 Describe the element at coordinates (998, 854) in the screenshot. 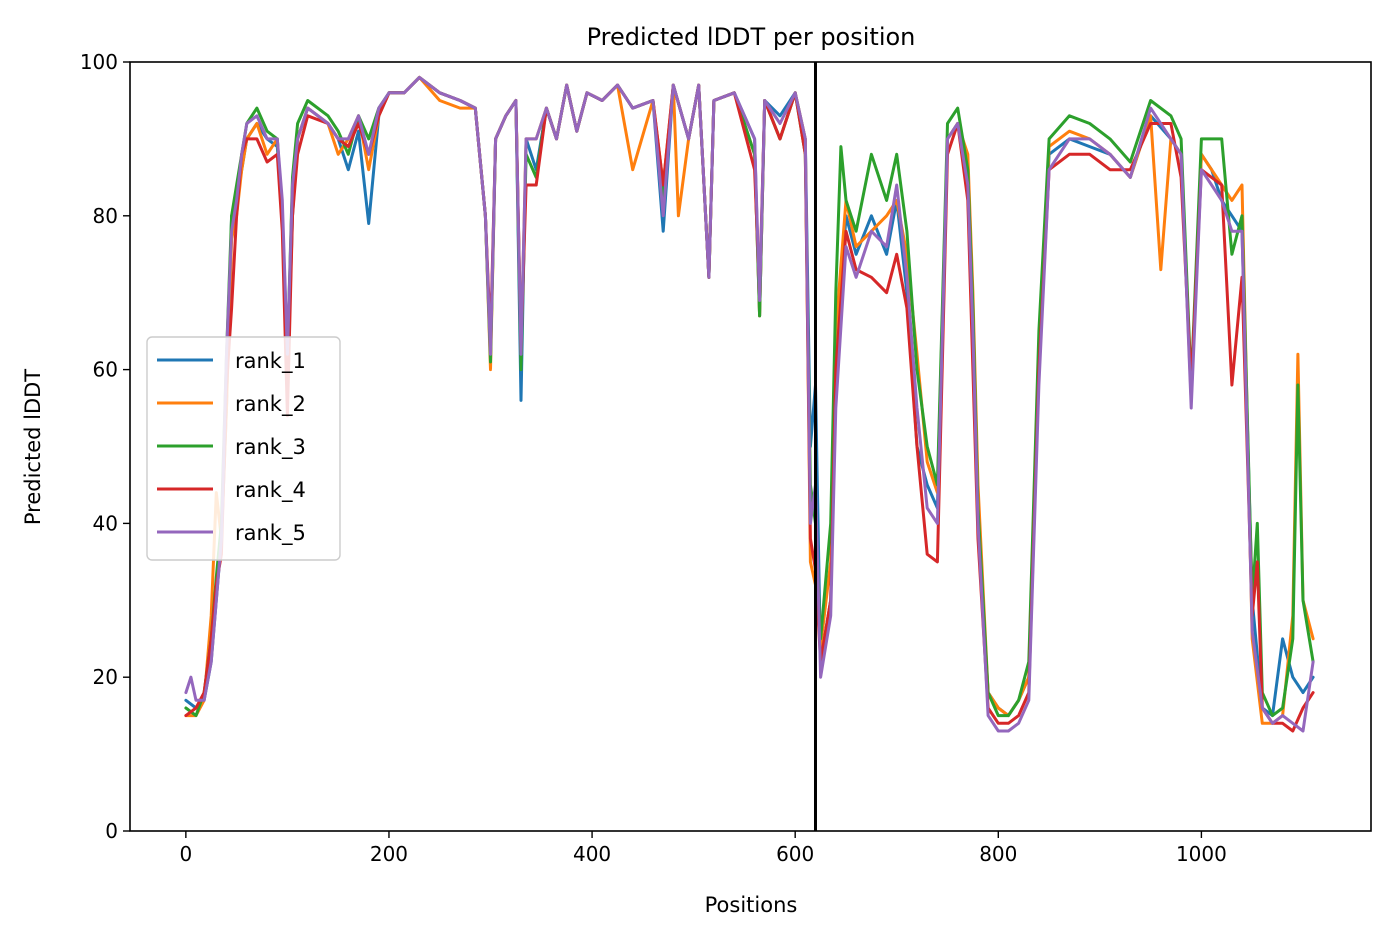

I see `x-tick-label: 800` at that location.